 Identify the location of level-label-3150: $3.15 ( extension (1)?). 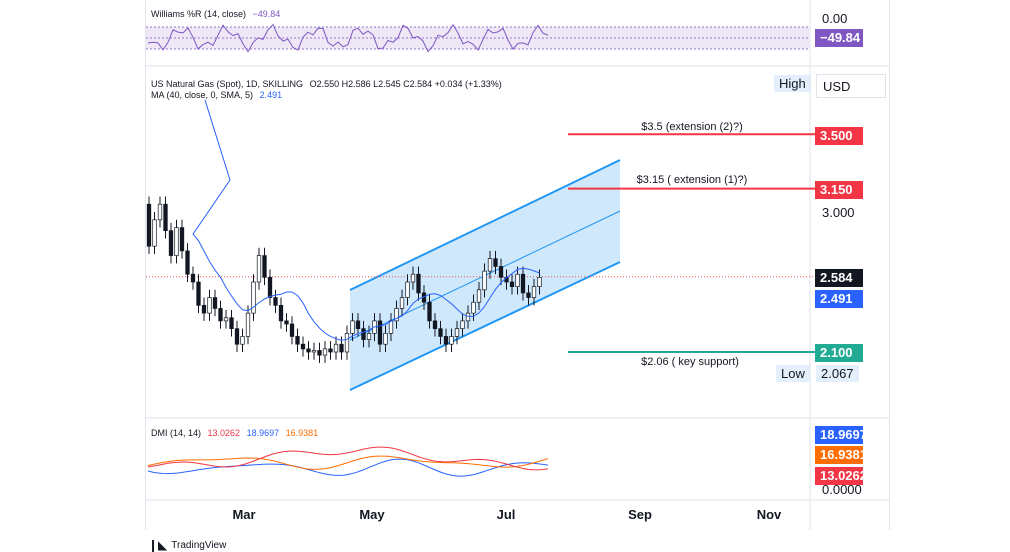
(692, 180).